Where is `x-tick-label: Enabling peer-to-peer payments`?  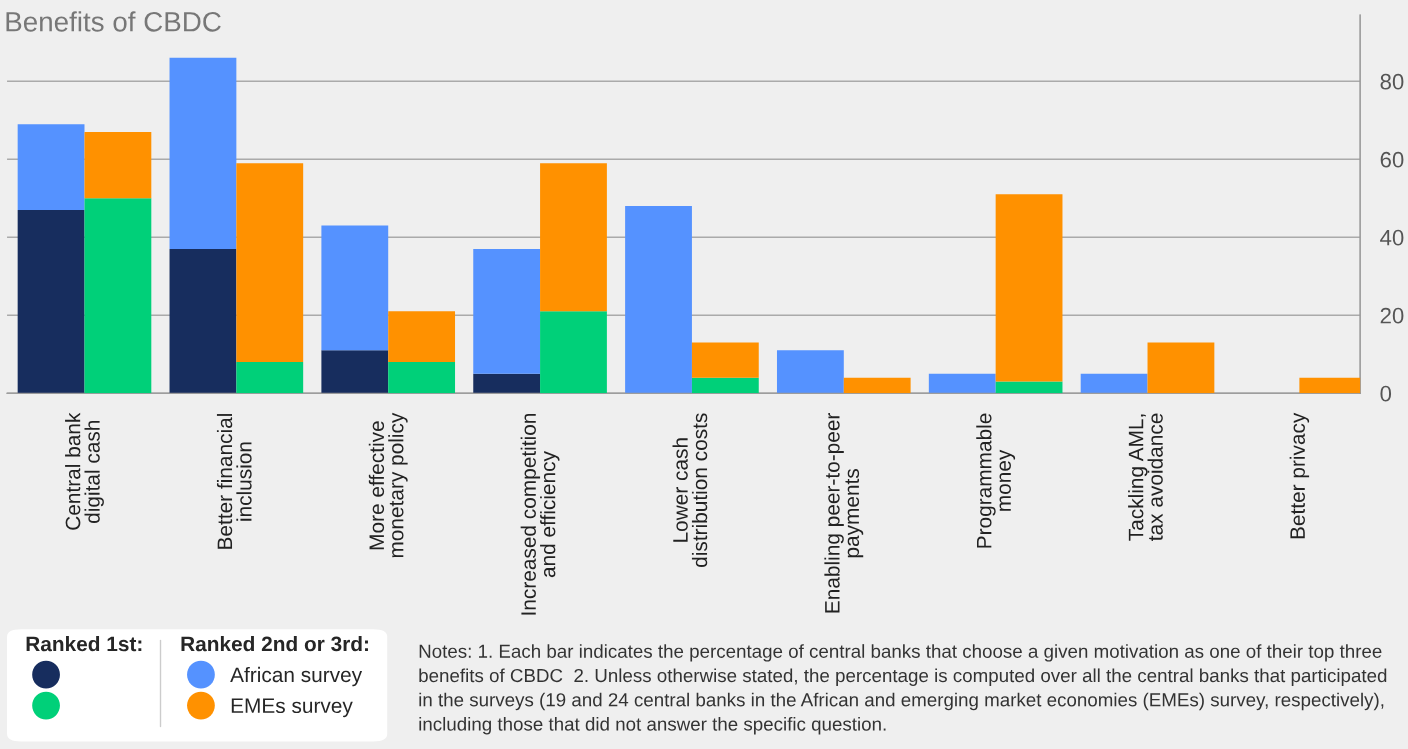 x-tick-label: Enabling peer-to-peer payments is located at coordinates (844, 513).